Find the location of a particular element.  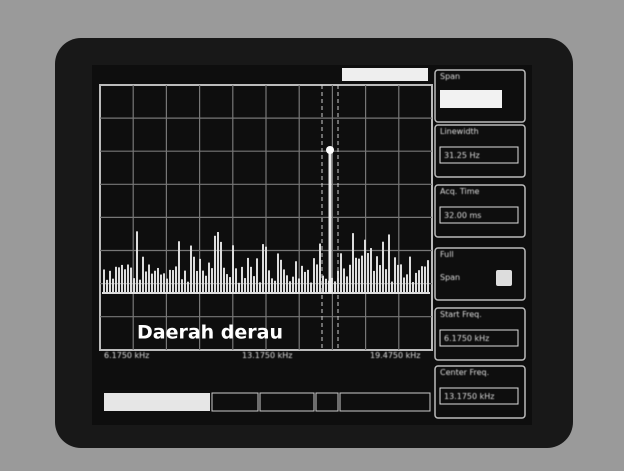

panel-value: 32.00 ms is located at coordinates (462, 215).